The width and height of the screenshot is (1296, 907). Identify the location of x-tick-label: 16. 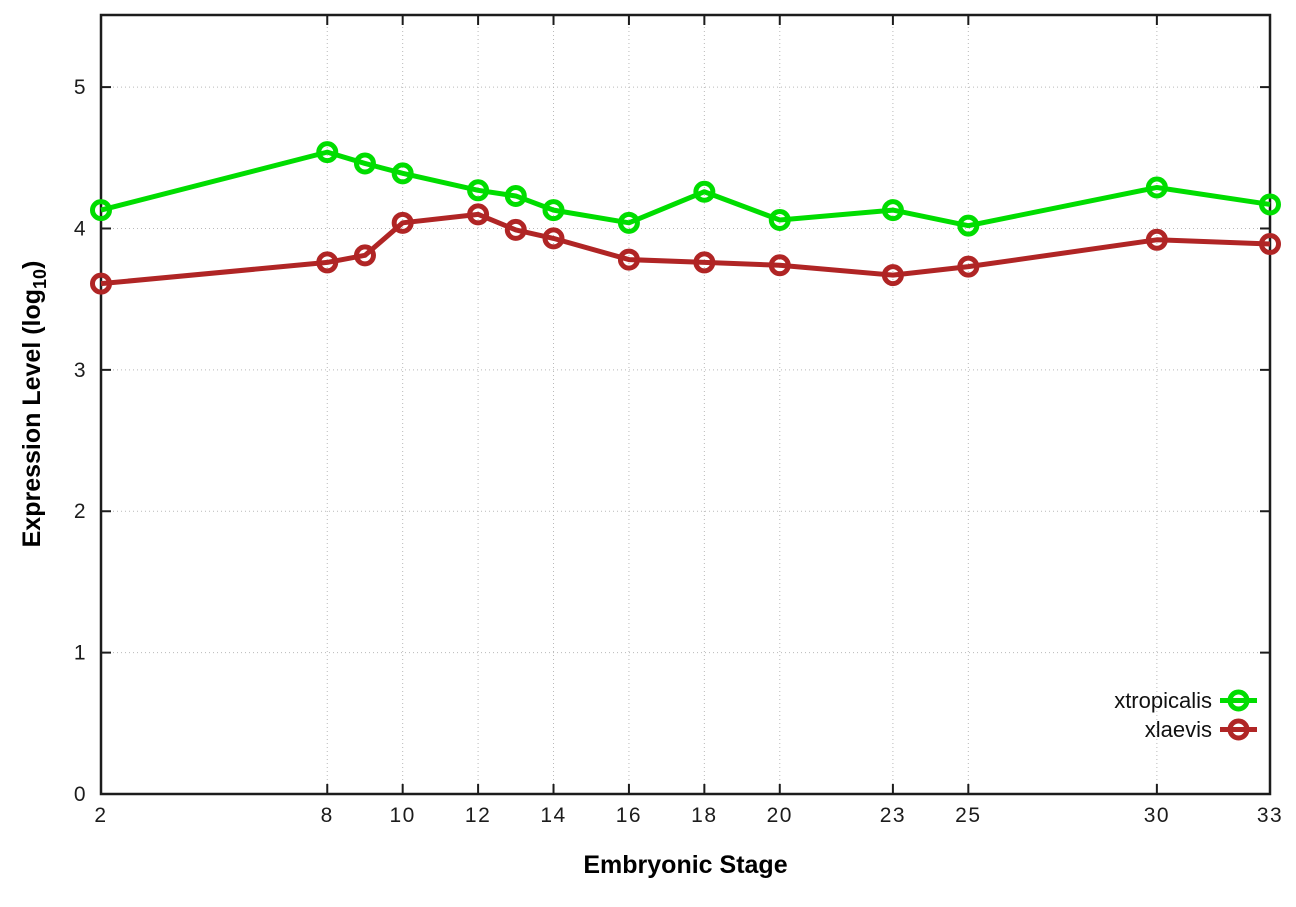
(629, 815).